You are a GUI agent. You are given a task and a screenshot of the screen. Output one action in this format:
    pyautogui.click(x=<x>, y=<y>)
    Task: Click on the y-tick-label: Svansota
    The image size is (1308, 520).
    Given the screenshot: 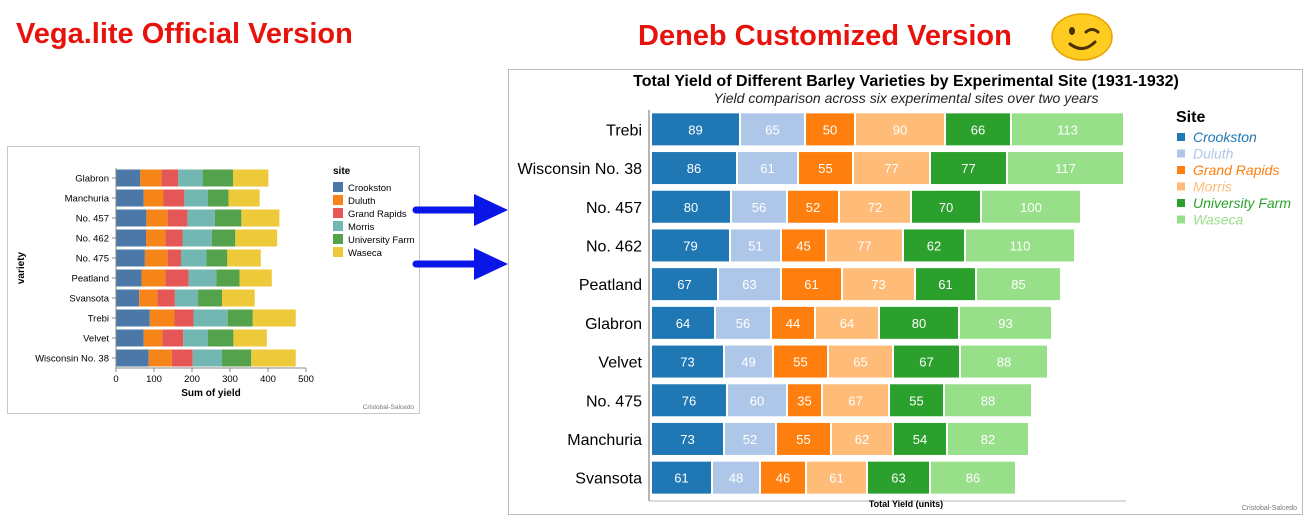 What is the action you would take?
    pyautogui.click(x=608, y=479)
    